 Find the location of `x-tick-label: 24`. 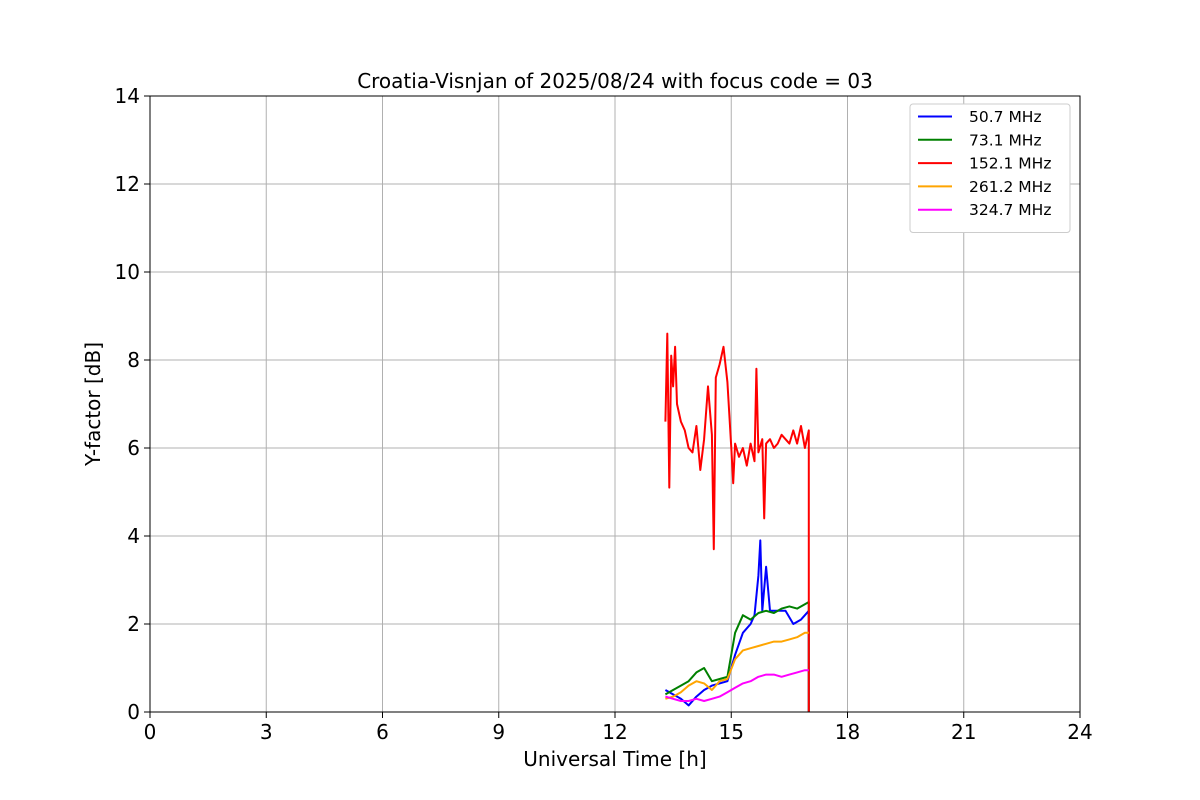

x-tick-label: 24 is located at coordinates (1079, 732).